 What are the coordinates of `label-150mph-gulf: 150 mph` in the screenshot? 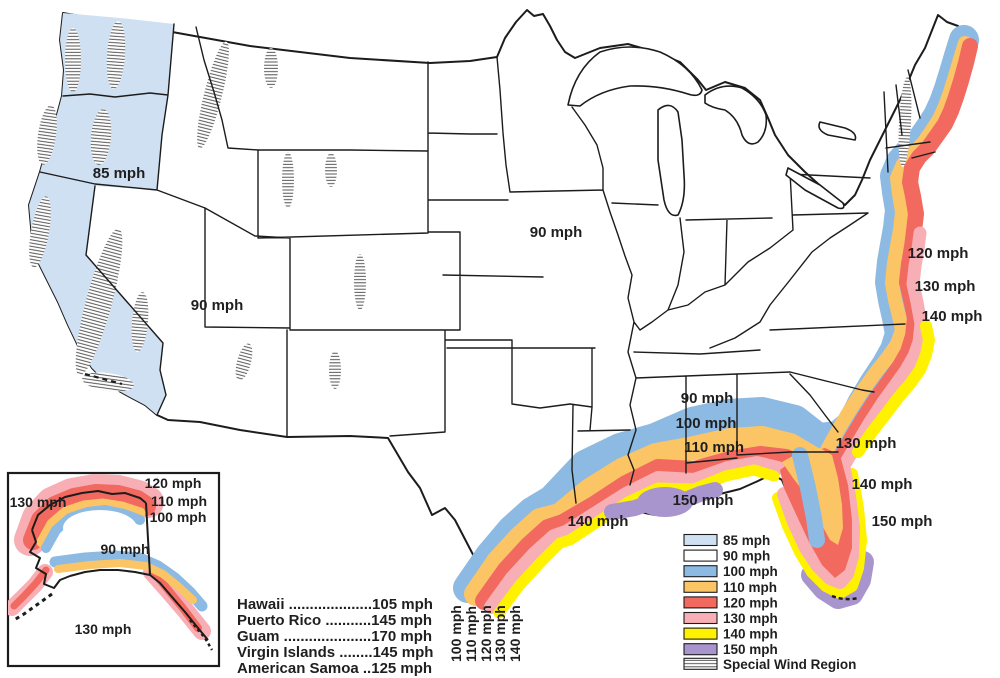 It's located at (703, 500).